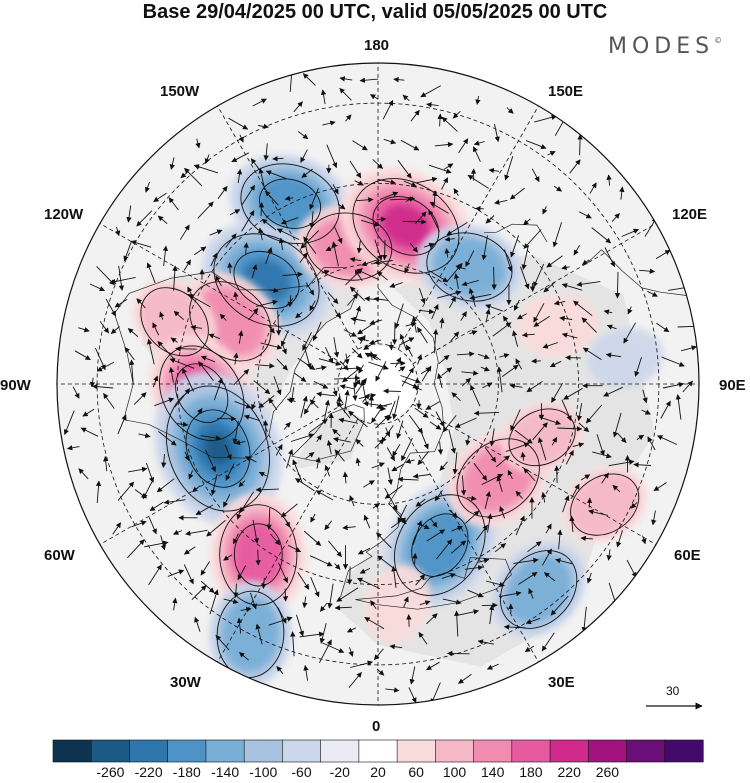 This screenshot has width=750, height=783. Describe the element at coordinates (263, 772) in the screenshot. I see `colorbar-tick-label: -100` at that location.